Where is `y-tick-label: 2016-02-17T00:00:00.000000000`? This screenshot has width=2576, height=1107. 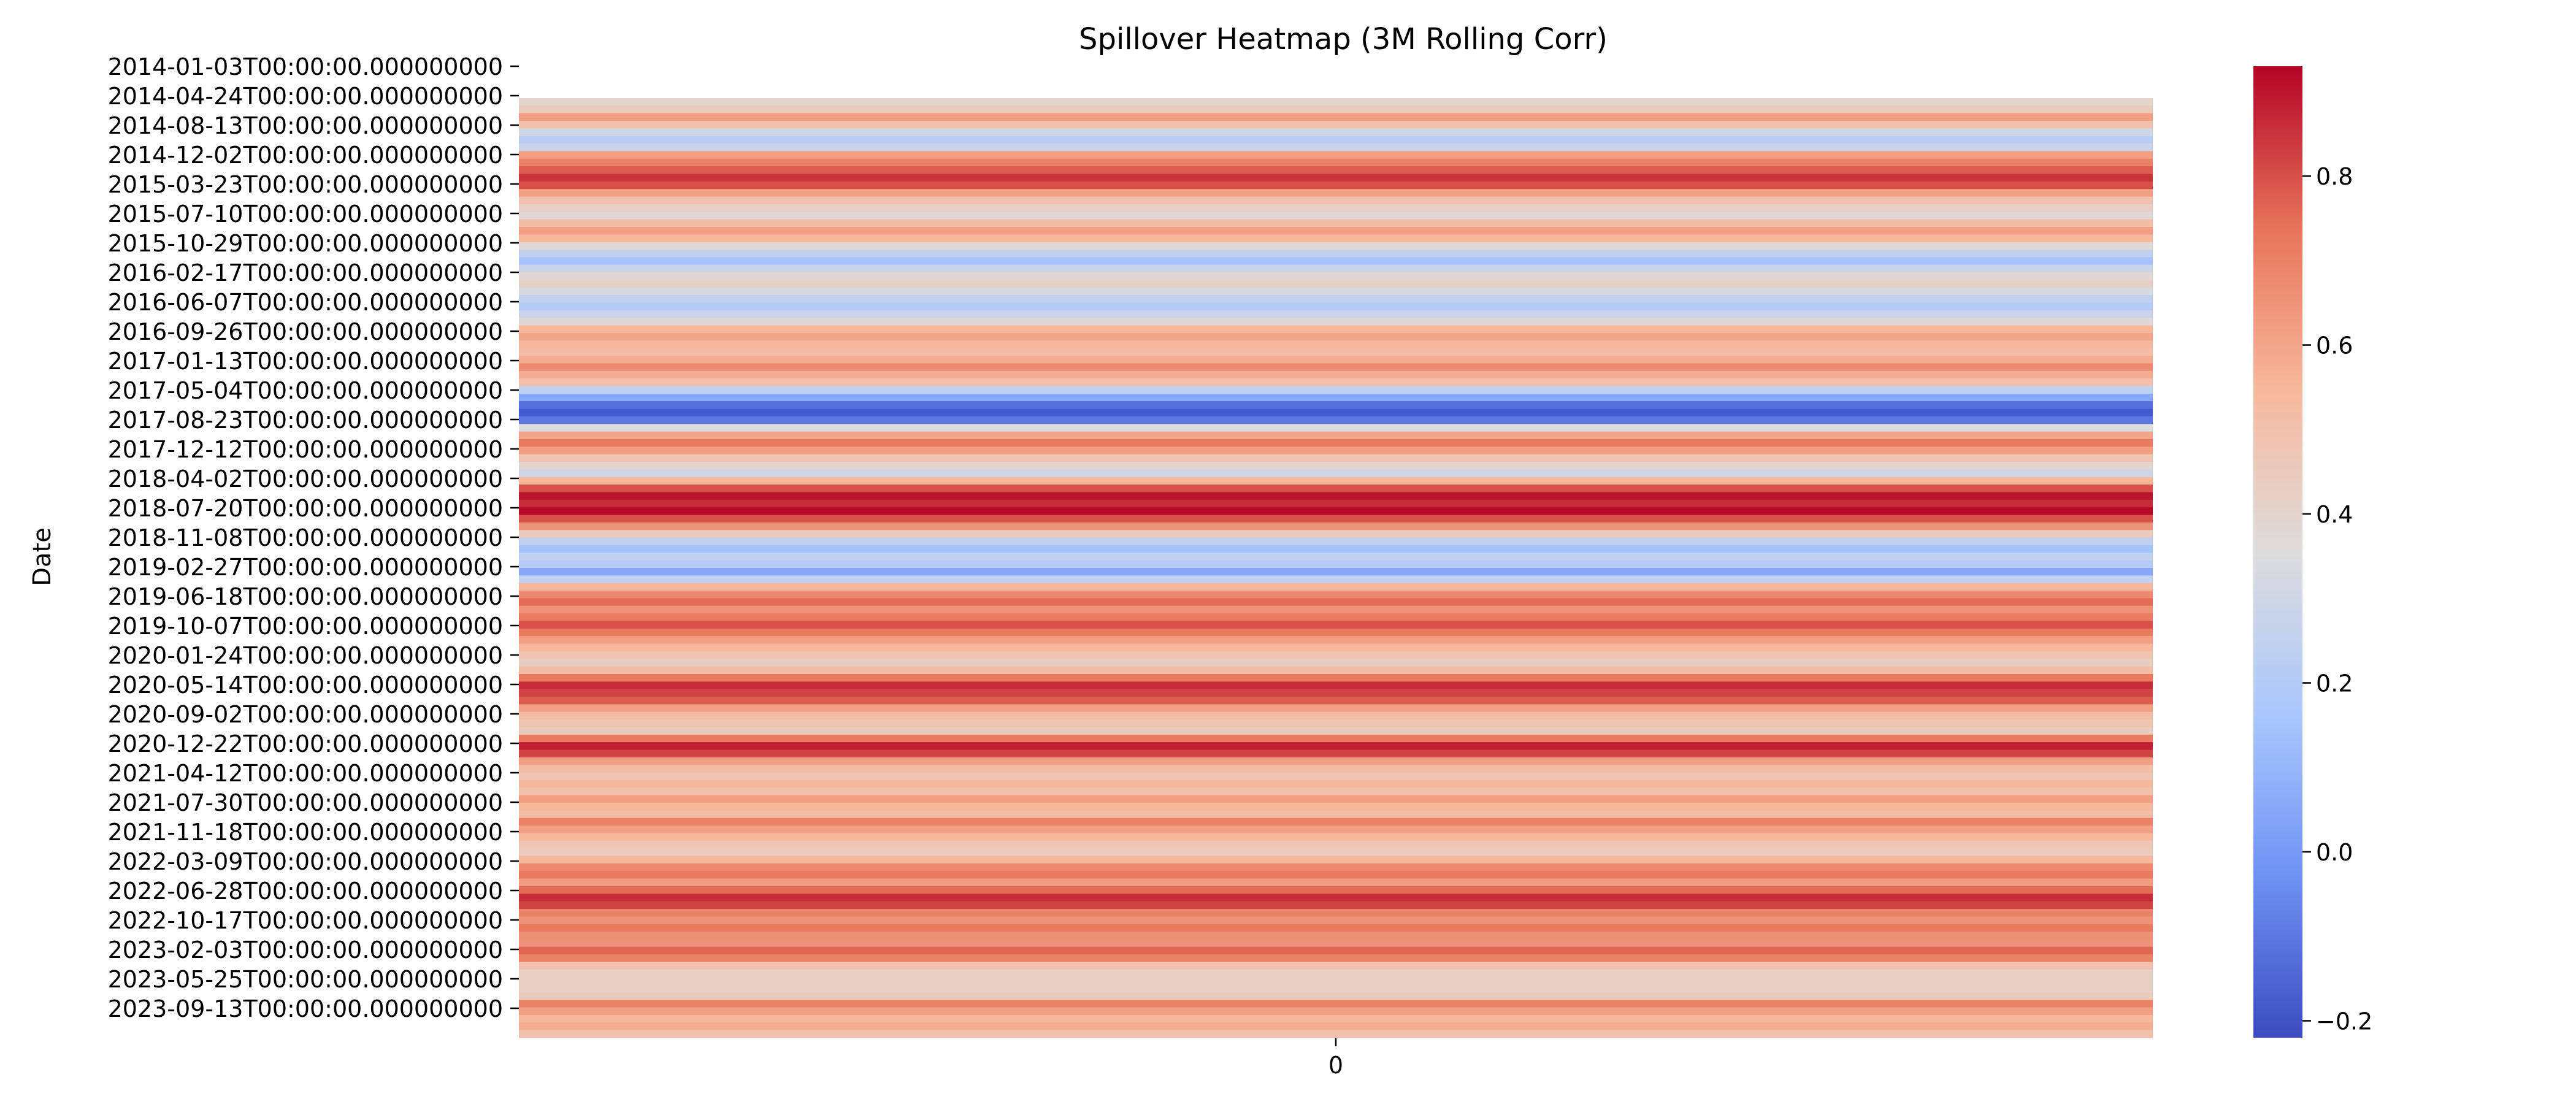 y-tick-label: 2016-02-17T00:00:00.000000000 is located at coordinates (305, 272).